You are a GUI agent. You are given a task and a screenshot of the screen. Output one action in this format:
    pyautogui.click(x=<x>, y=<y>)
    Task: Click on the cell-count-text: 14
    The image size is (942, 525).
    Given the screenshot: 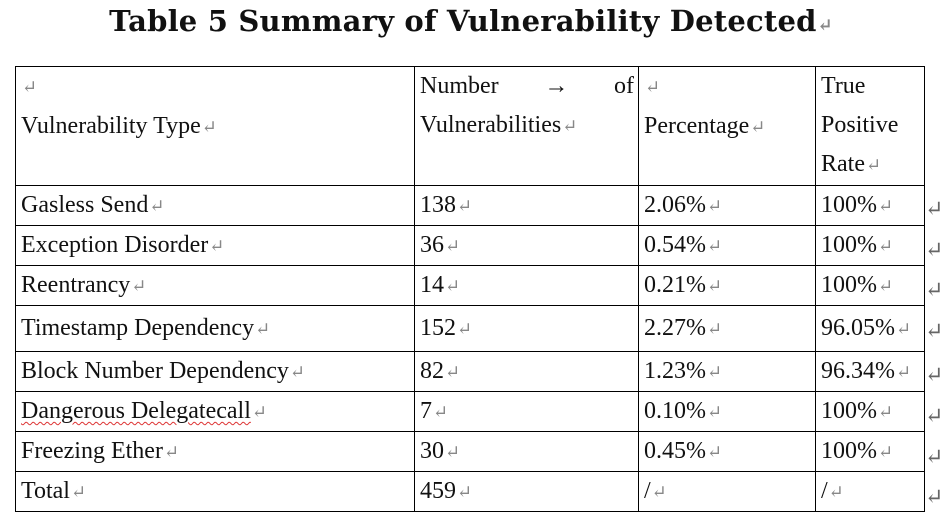 What is the action you would take?
    pyautogui.click(x=432, y=285)
    